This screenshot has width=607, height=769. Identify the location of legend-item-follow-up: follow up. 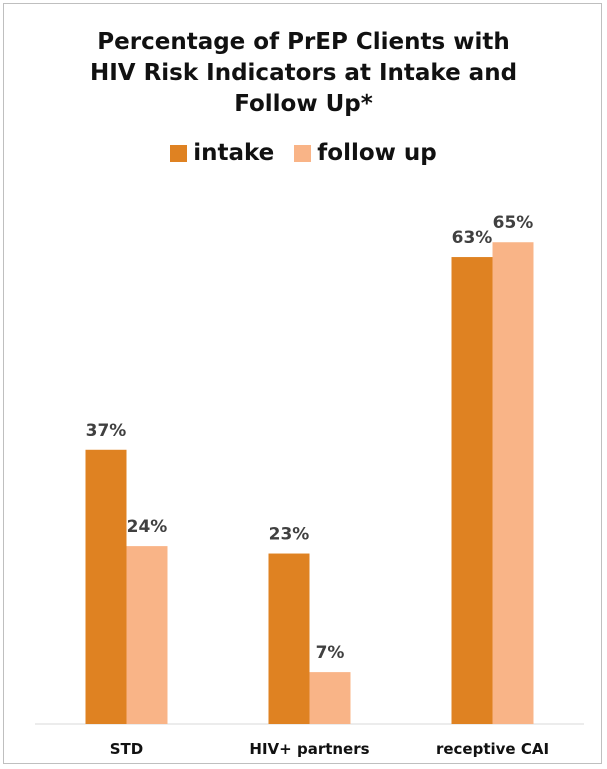
(365, 153).